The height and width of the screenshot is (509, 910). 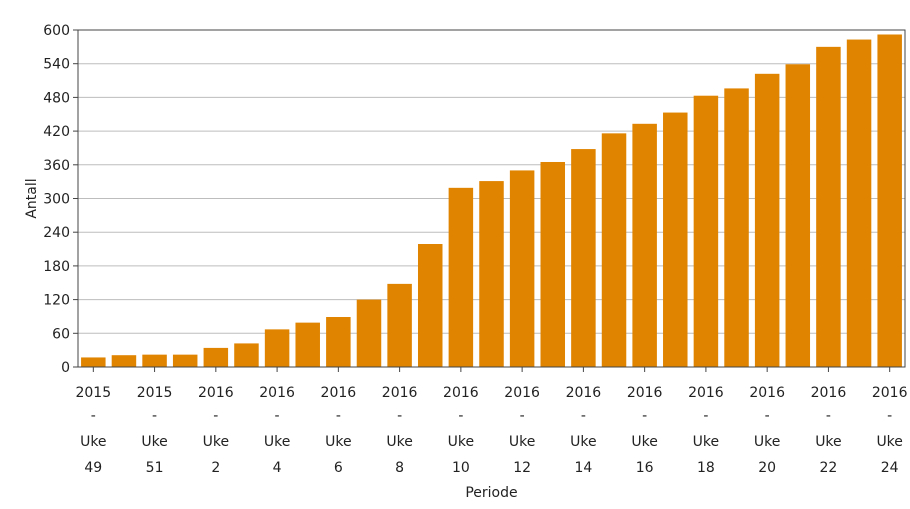 What do you see at coordinates (56, 267) in the screenshot?
I see `y-tick-label: 180` at bounding box center [56, 267].